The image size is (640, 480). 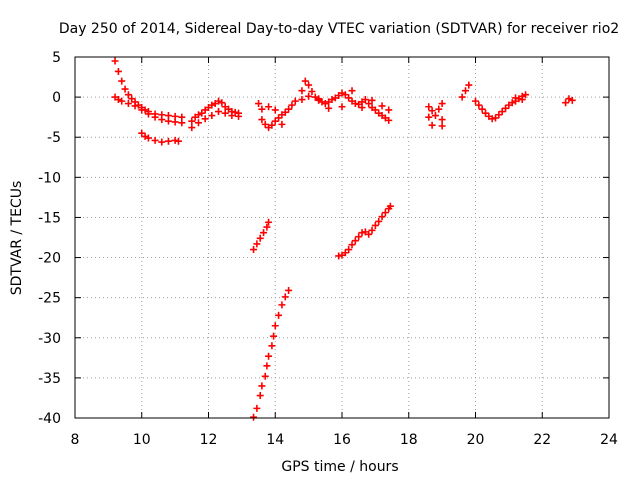 I want to click on y-tick-label: -15, so click(x=49, y=218).